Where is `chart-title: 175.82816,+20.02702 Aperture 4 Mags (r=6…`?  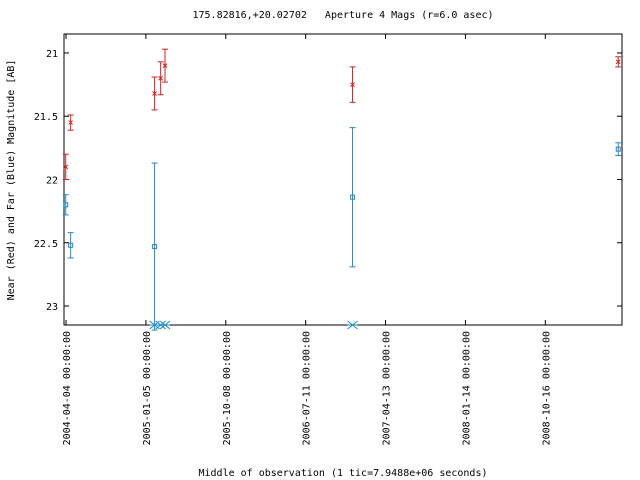
chart-title: 175.82816,+20.02702 Aperture 4 Mags (r=6… is located at coordinates (342, 15).